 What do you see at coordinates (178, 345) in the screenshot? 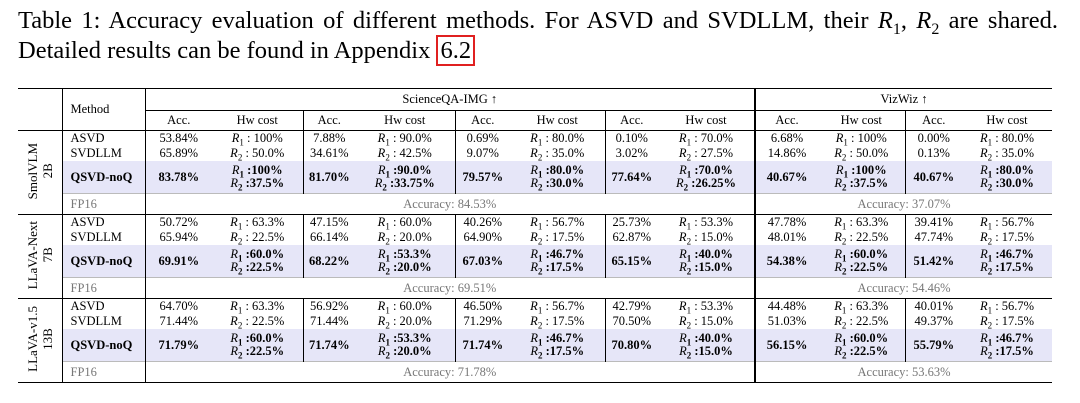
I see `accuracy-cell: 71.79%` at bounding box center [178, 345].